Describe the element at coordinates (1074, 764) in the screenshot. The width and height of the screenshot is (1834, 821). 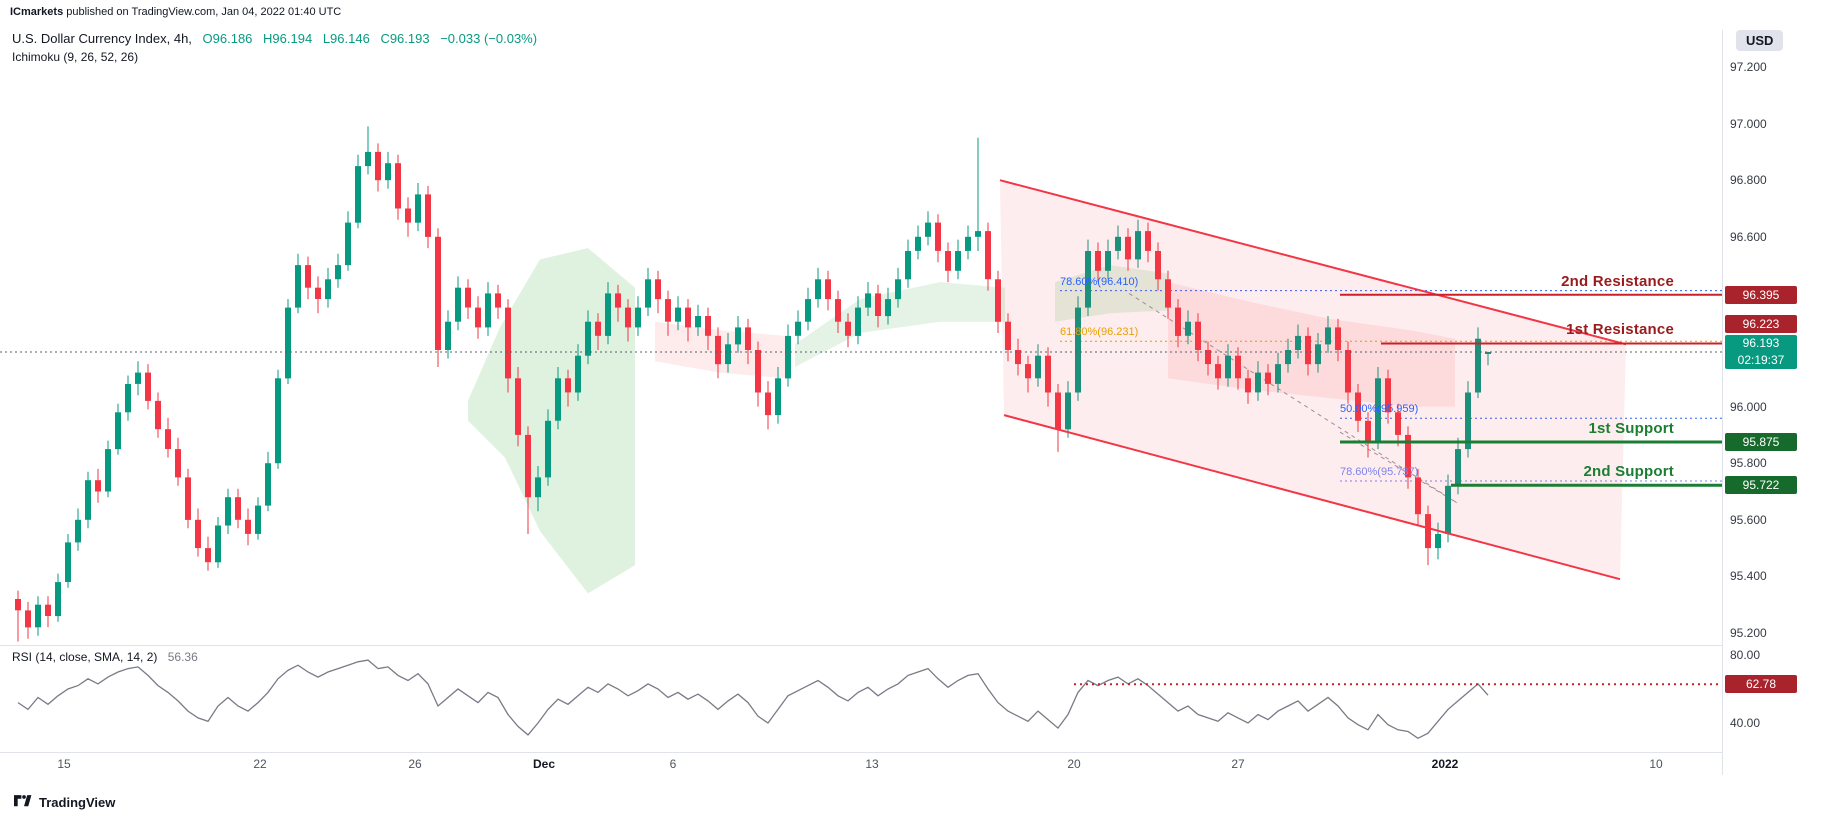
I see `time-label: 20` at that location.